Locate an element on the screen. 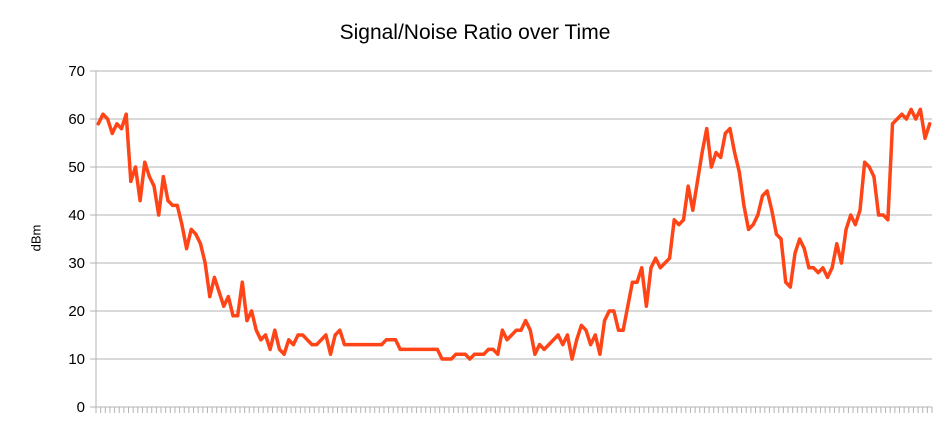 This screenshot has width=950, height=425. chart-title: Signal/Noise Ratio over Time is located at coordinates (475, 32).